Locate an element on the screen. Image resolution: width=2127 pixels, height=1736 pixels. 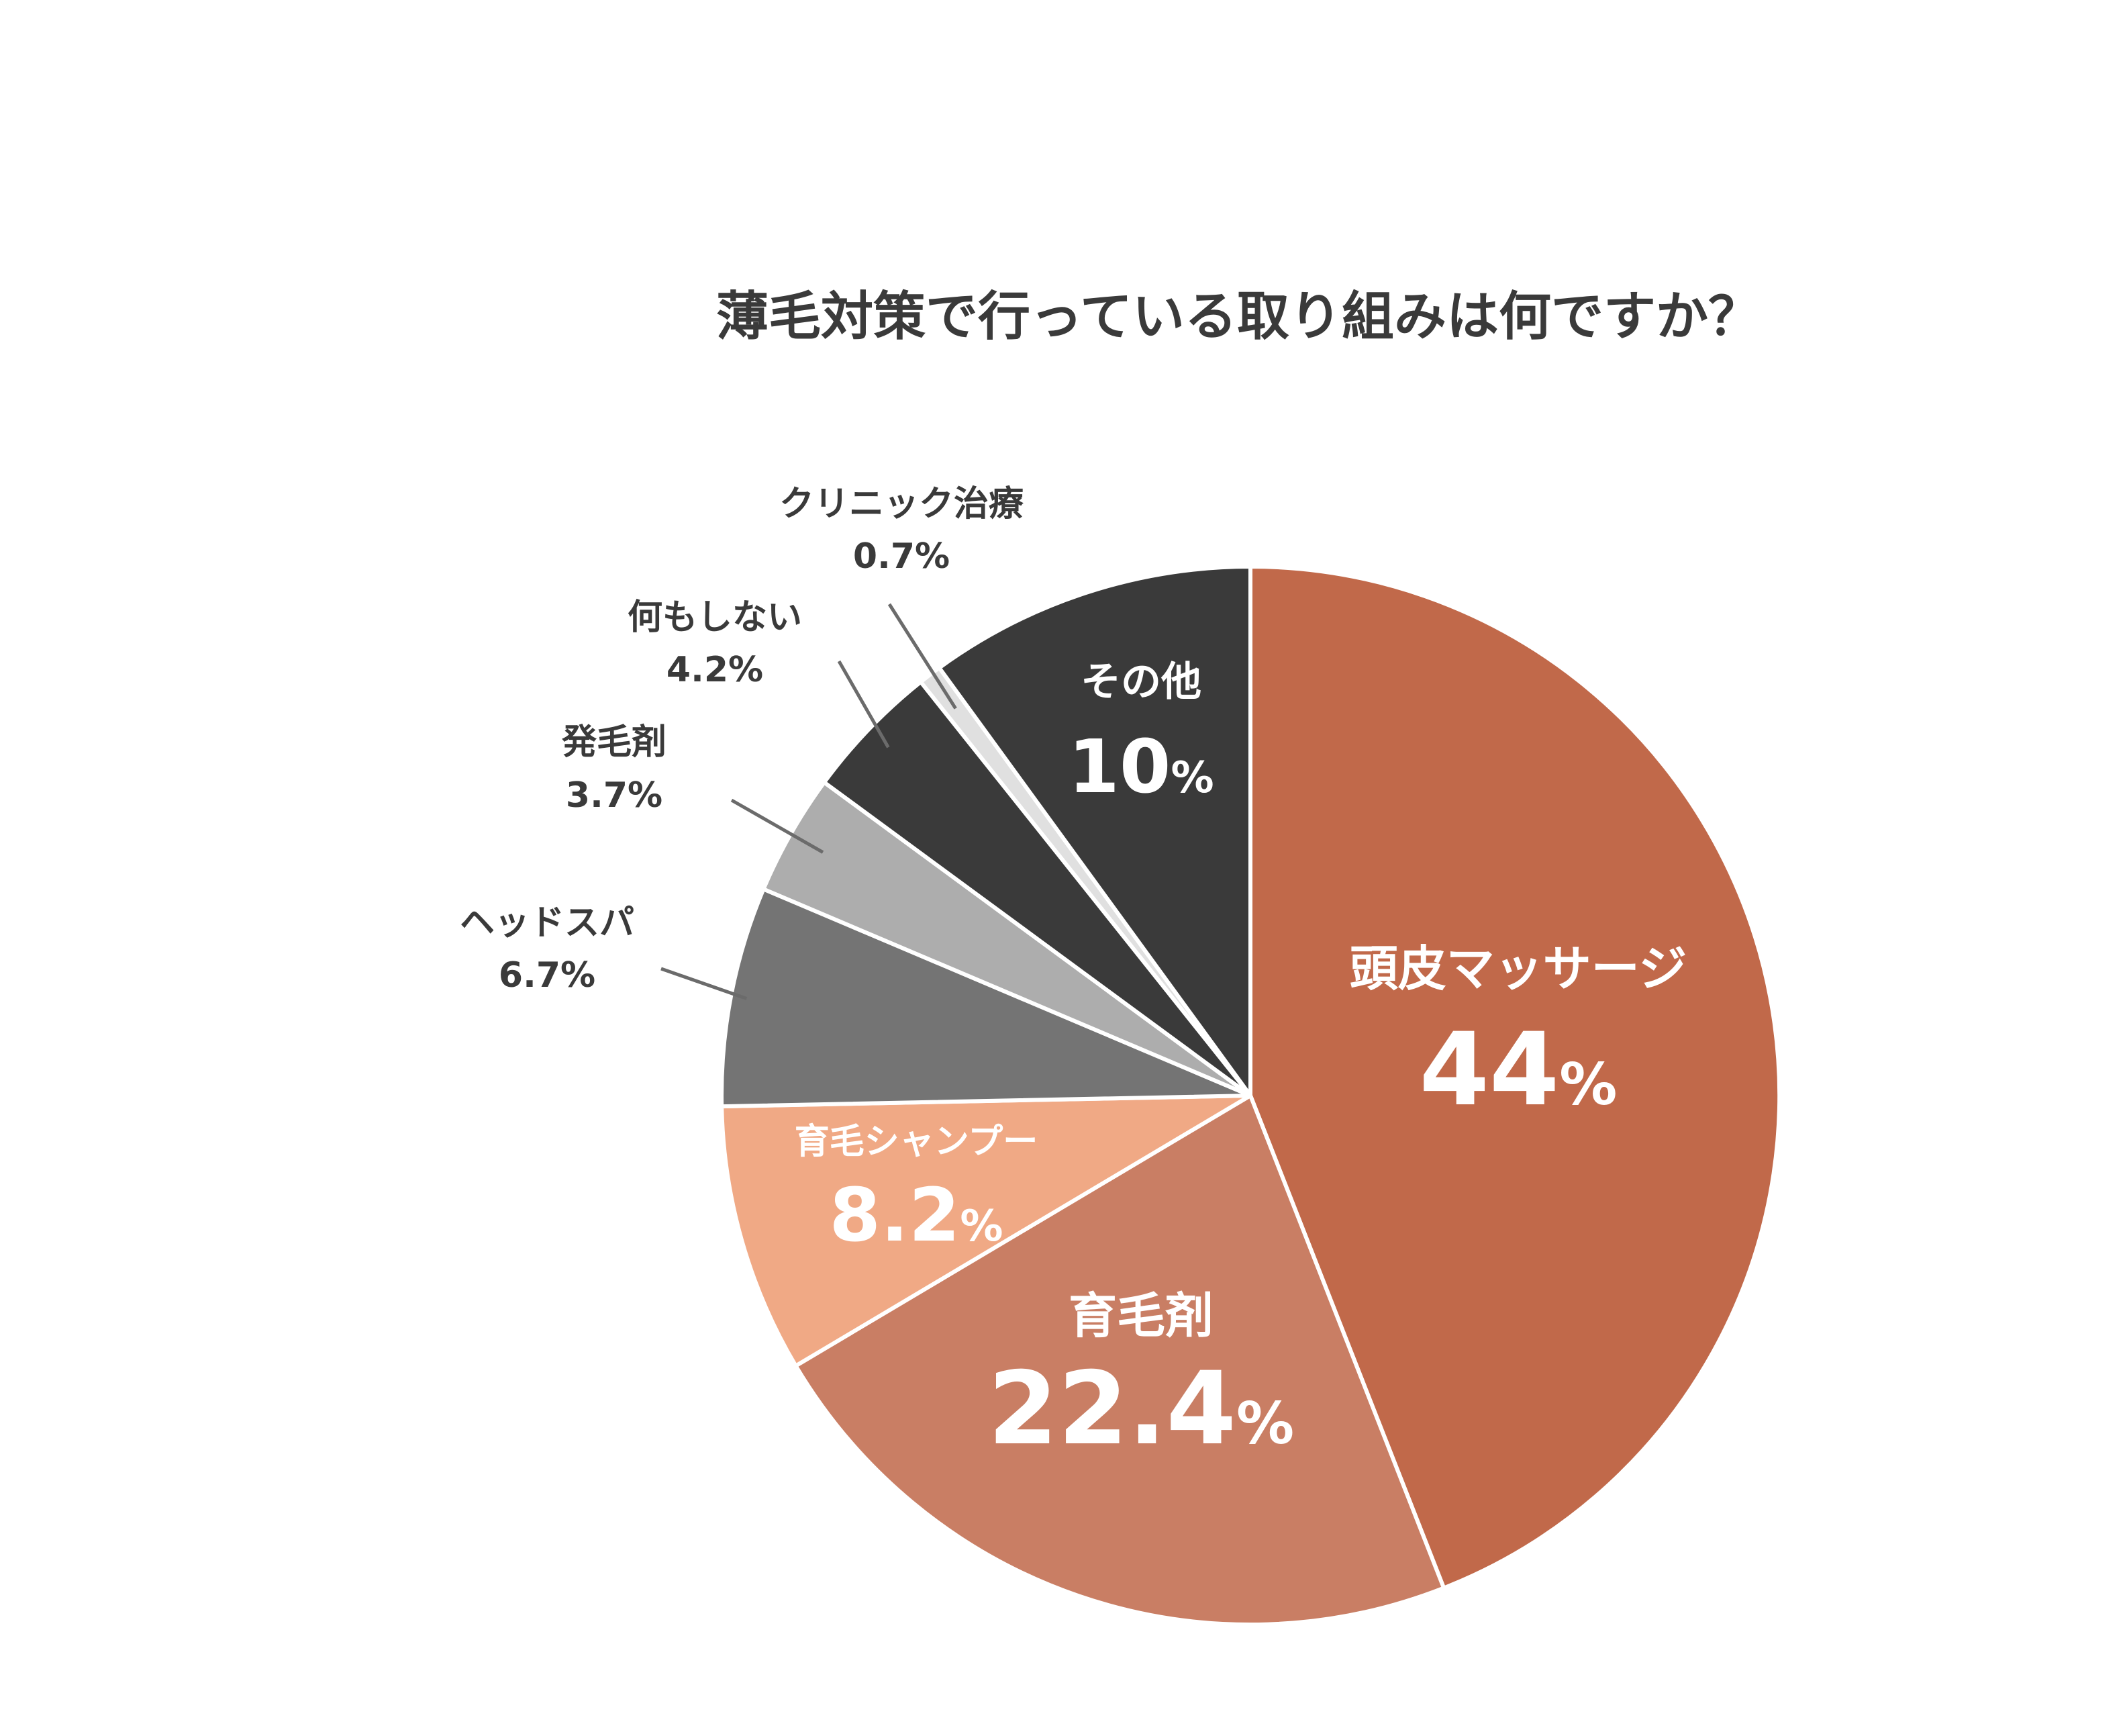
slice-value-label: 3.7% is located at coordinates (614, 795).